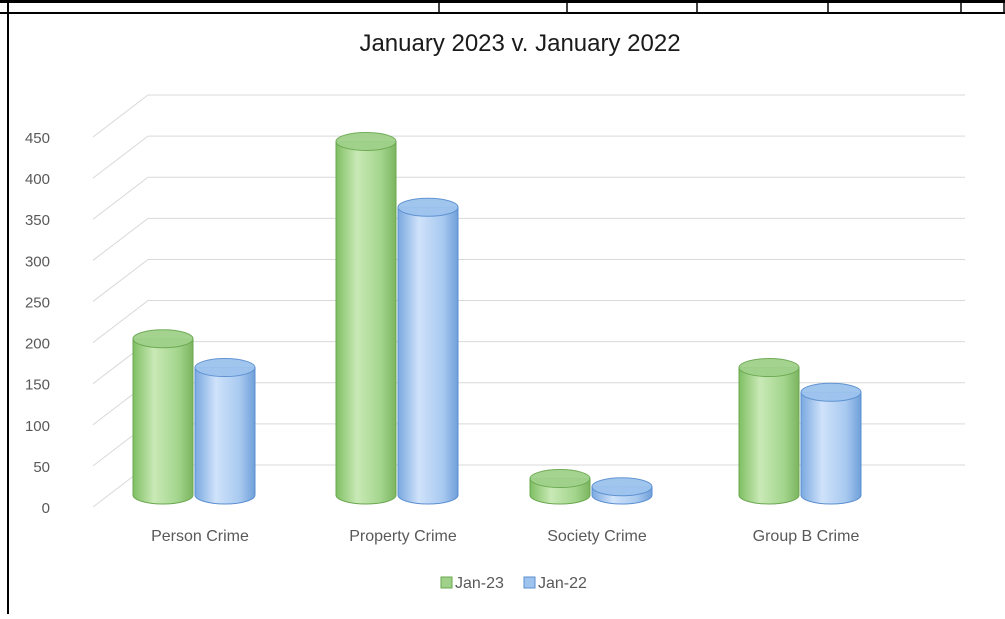 This screenshot has width=1005, height=619. What do you see at coordinates (562, 583) in the screenshot?
I see `legend-label: Jan-22` at bounding box center [562, 583].